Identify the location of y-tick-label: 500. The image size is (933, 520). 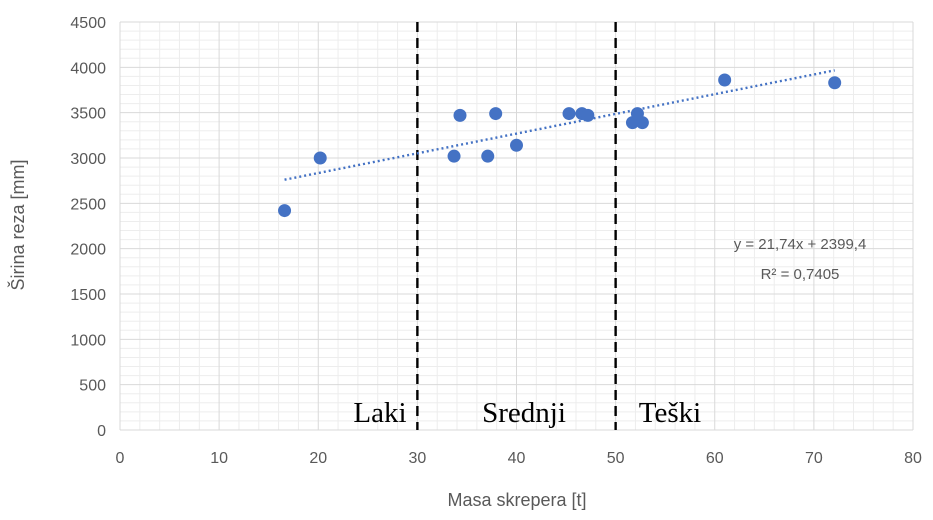
(92, 386).